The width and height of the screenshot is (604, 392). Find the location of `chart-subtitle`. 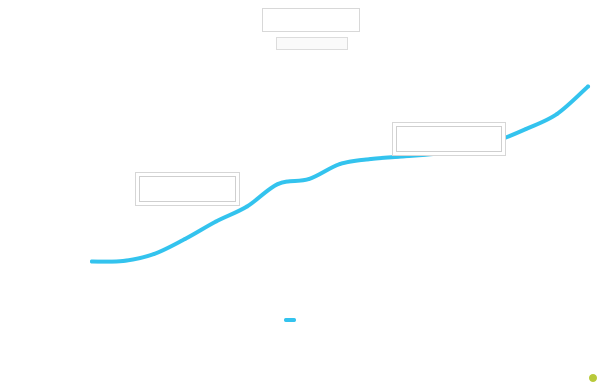

chart-subtitle is located at coordinates (312, 43).